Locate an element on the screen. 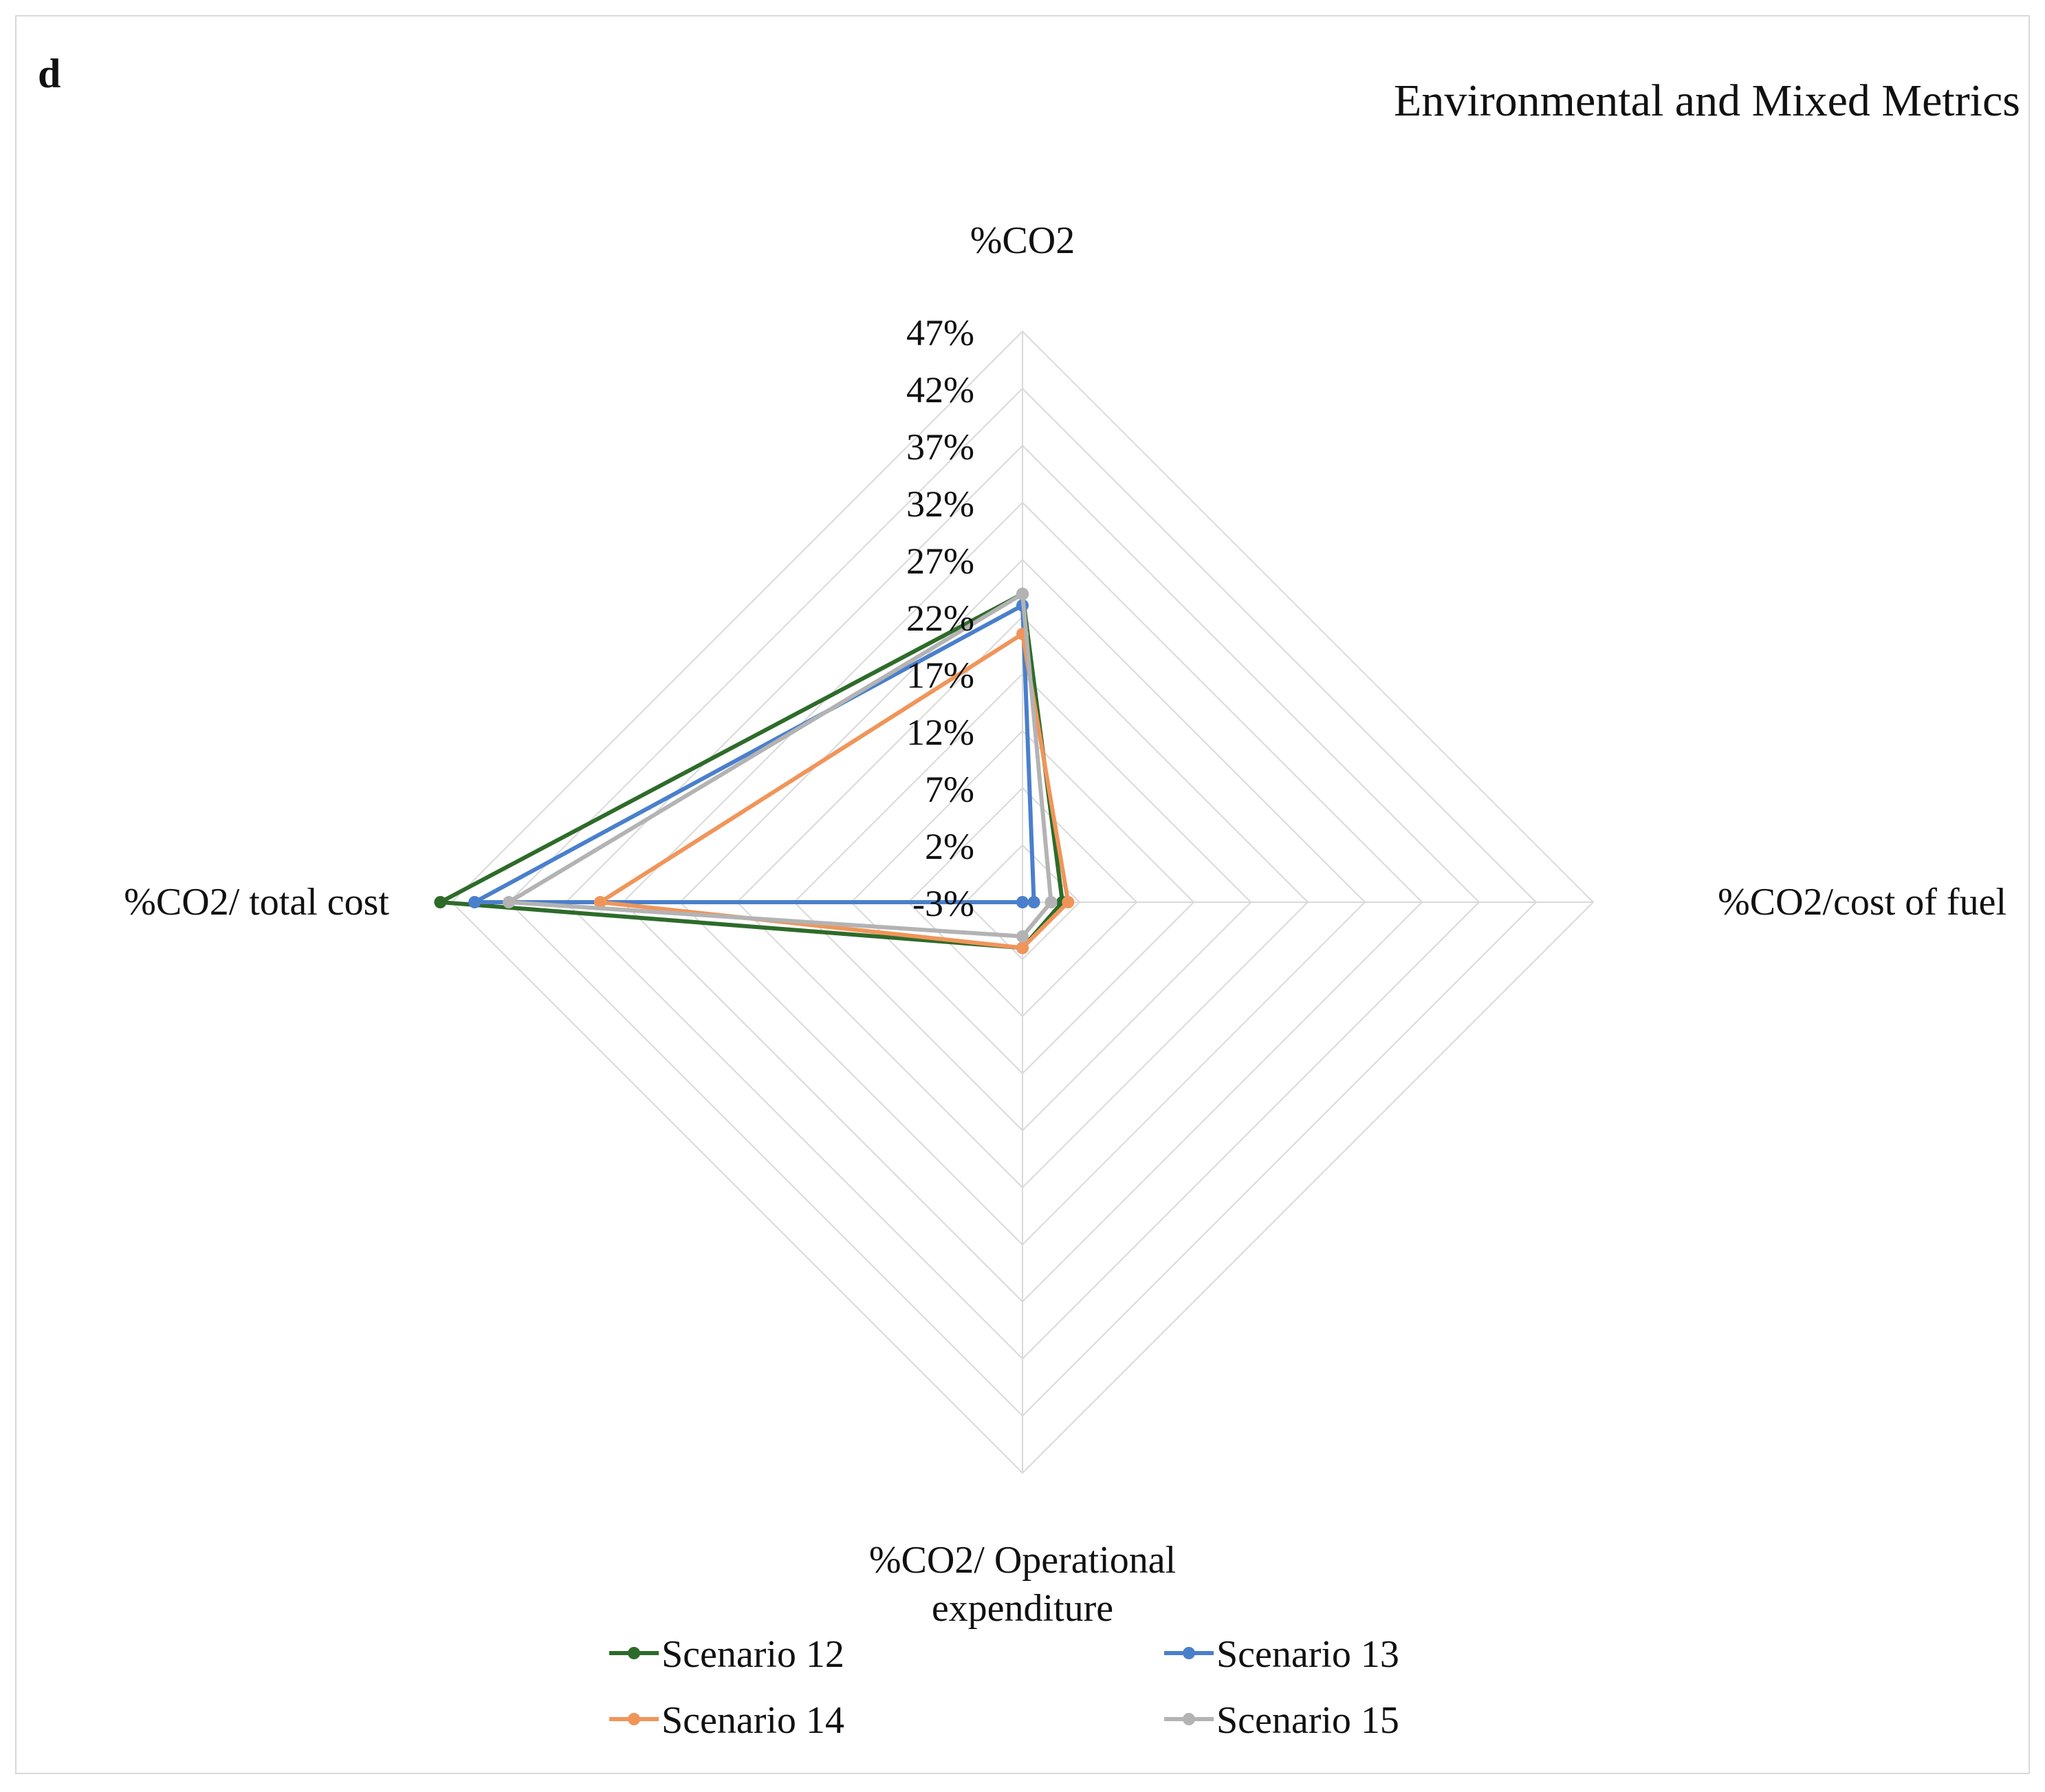 This screenshot has width=2045, height=1792. axis-label-line: %CO2 is located at coordinates (1022, 240).